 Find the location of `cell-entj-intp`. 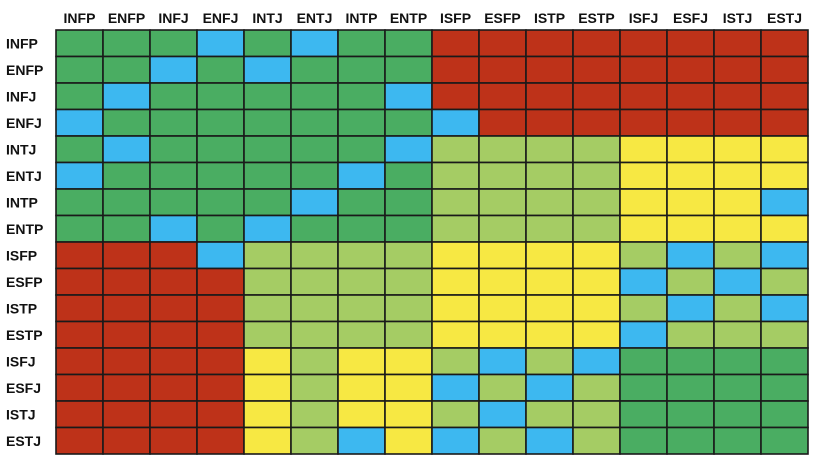

cell-entj-intp is located at coordinates (361, 175).